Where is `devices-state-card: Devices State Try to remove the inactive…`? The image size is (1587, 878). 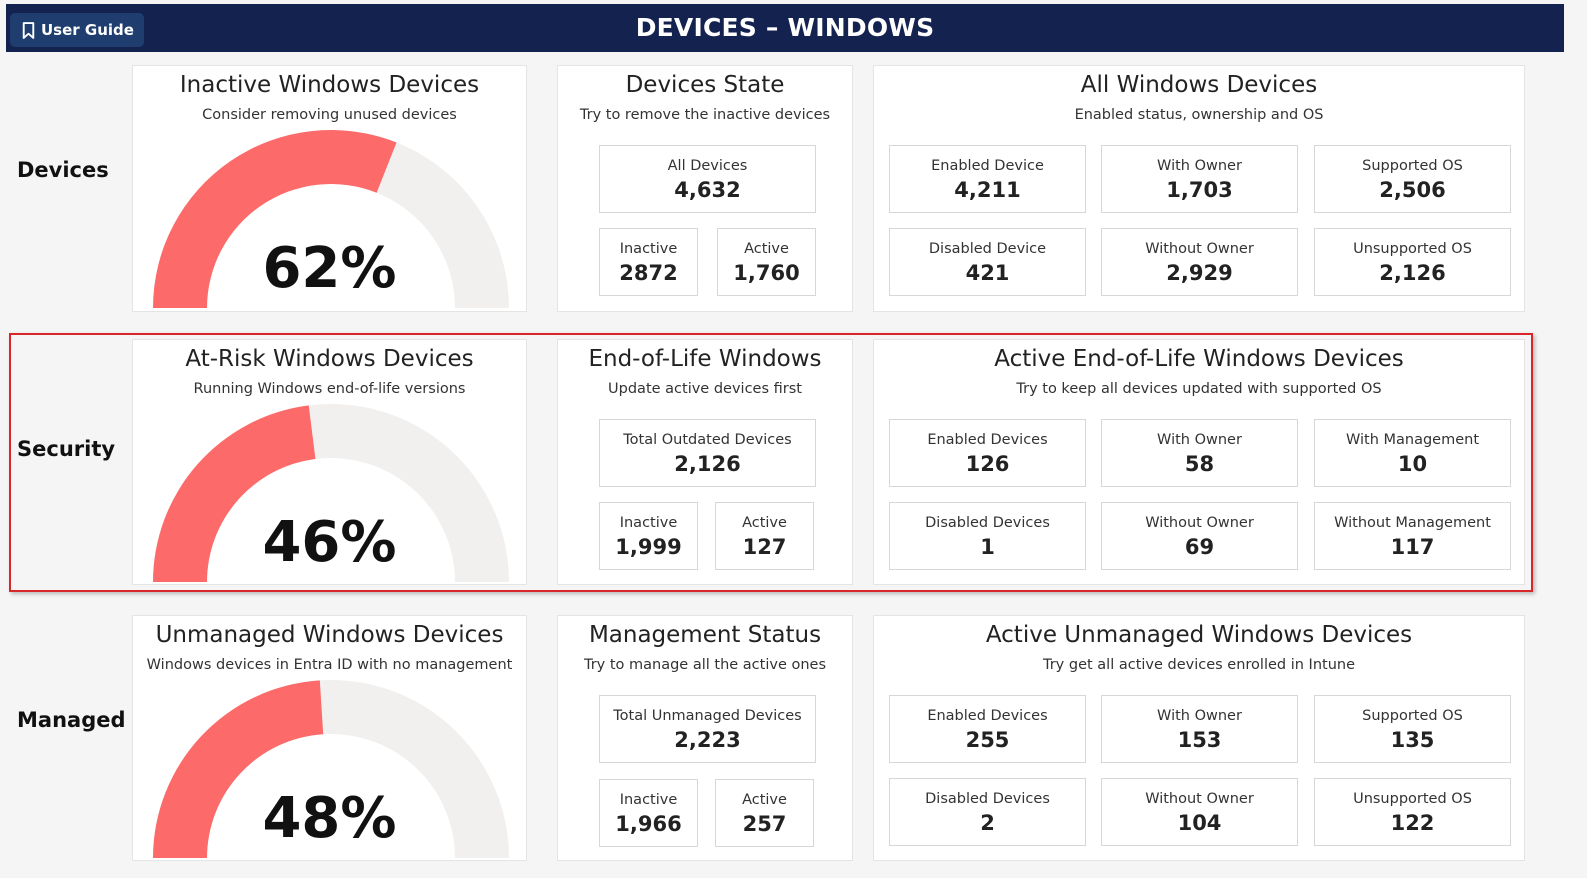 devices-state-card: Devices State Try to remove the inactive… is located at coordinates (705, 188).